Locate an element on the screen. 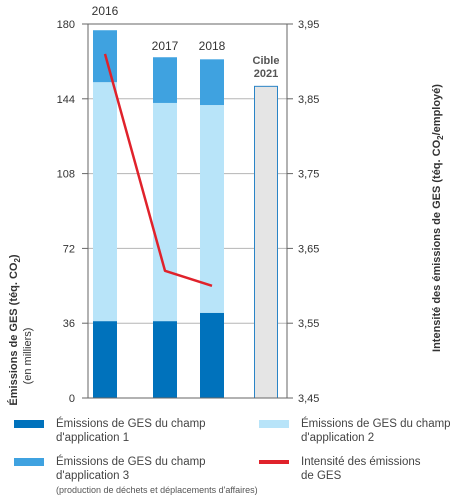  right-tick-label: 3,55 is located at coordinates (308, 324).